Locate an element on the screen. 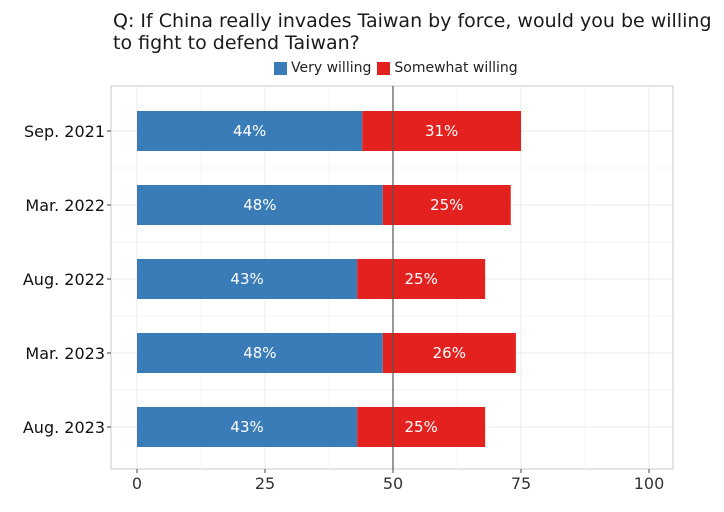  legend-item-somewhat-willing: Somewhat willing is located at coordinates (447, 68).